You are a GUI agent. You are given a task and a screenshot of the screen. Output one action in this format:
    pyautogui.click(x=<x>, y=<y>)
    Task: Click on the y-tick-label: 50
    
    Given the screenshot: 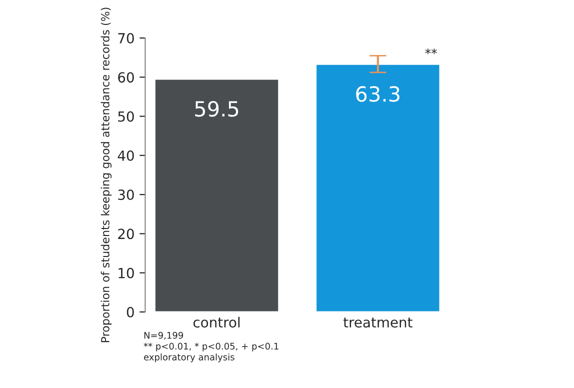 What is the action you would take?
    pyautogui.click(x=126, y=116)
    